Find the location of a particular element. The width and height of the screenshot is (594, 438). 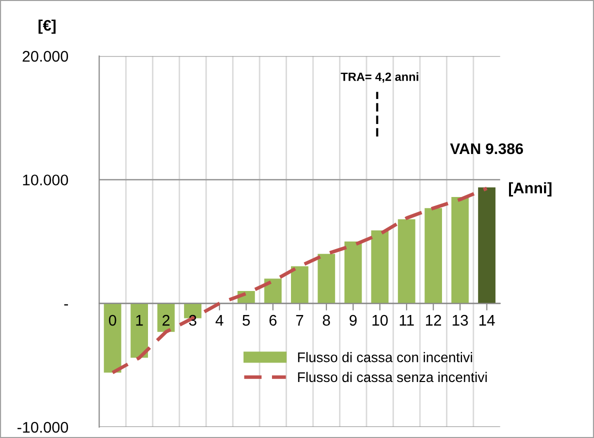

x-tick-label: 4 is located at coordinates (220, 320).